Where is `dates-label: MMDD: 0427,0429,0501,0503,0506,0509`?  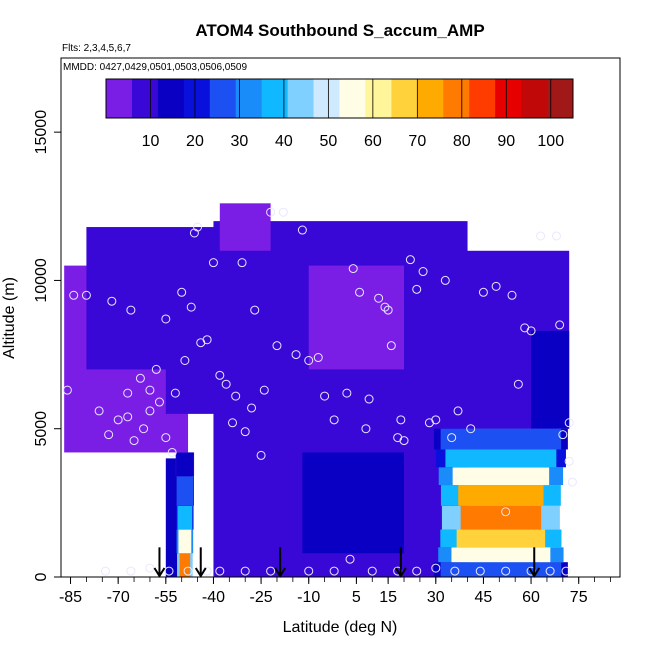
dates-label: MMDD: 0427,0429,0501,0503,0506,0509 is located at coordinates (155, 67).